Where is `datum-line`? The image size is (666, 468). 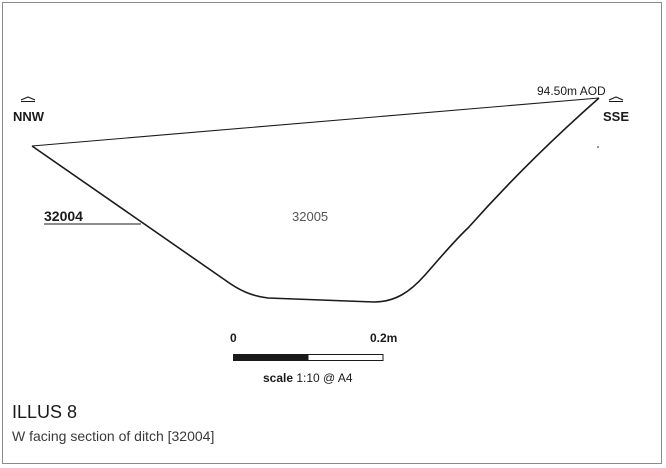
datum-line is located at coordinates (315, 122).